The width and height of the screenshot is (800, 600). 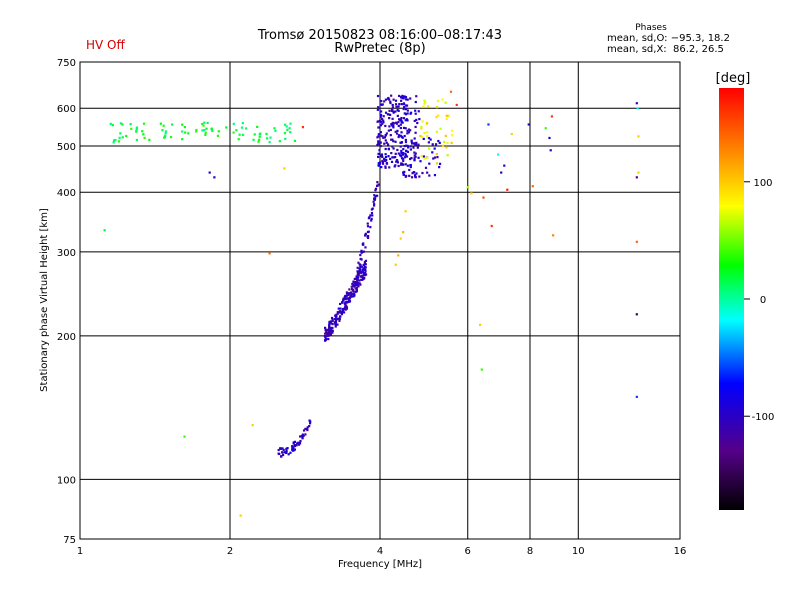 What do you see at coordinates (680, 551) in the screenshot?
I see `x-tick-label: 16` at bounding box center [680, 551].